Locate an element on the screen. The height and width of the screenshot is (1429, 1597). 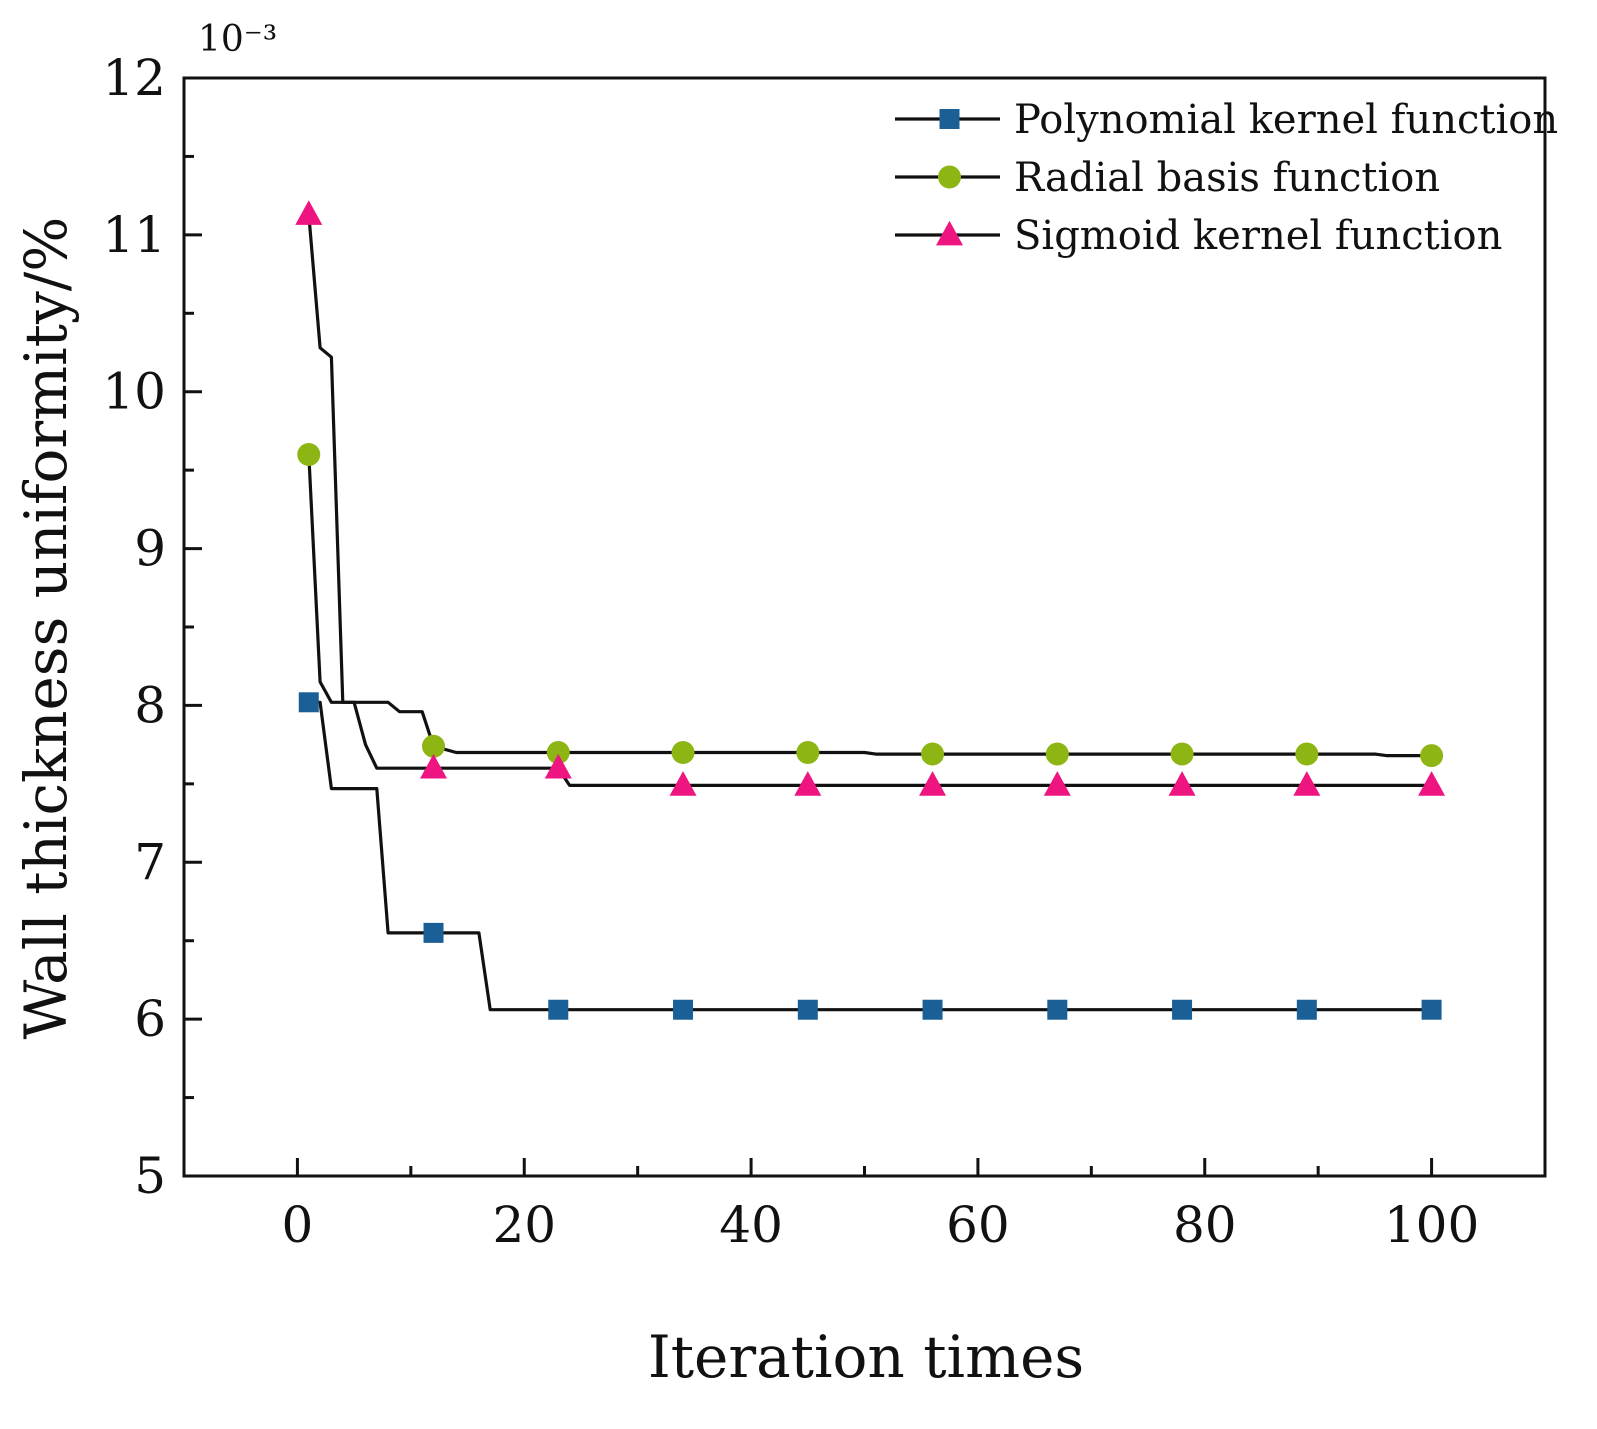
y-tick-label: 10 is located at coordinates (134, 392).